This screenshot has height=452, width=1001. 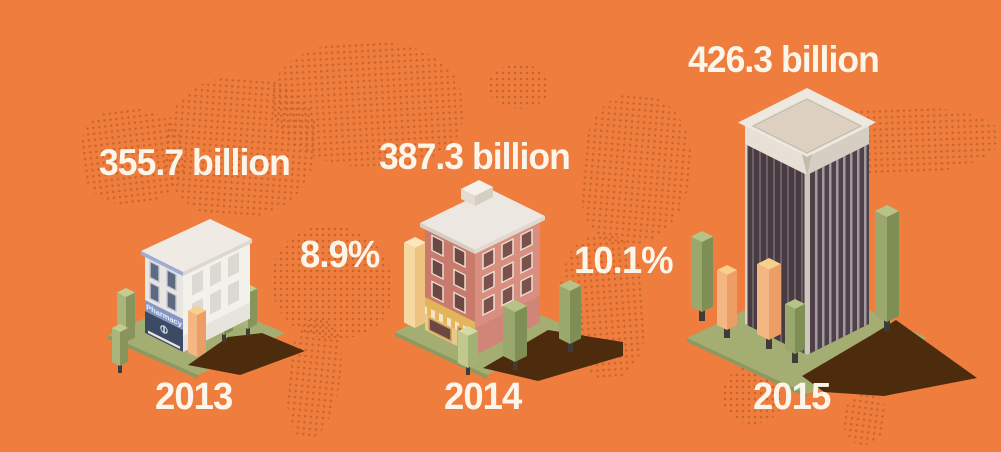 I want to click on value-label-2014: 387.3 billion, so click(x=475, y=156).